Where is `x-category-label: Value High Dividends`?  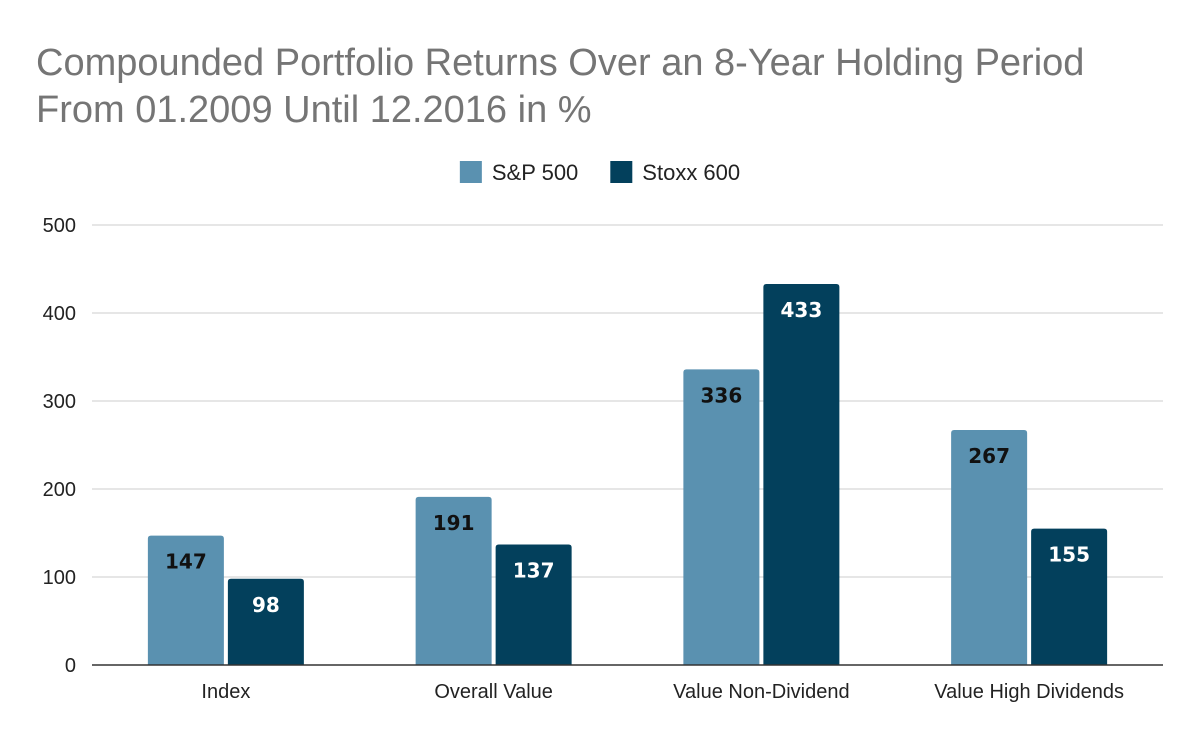
x-category-label: Value High Dividends is located at coordinates (1029, 692).